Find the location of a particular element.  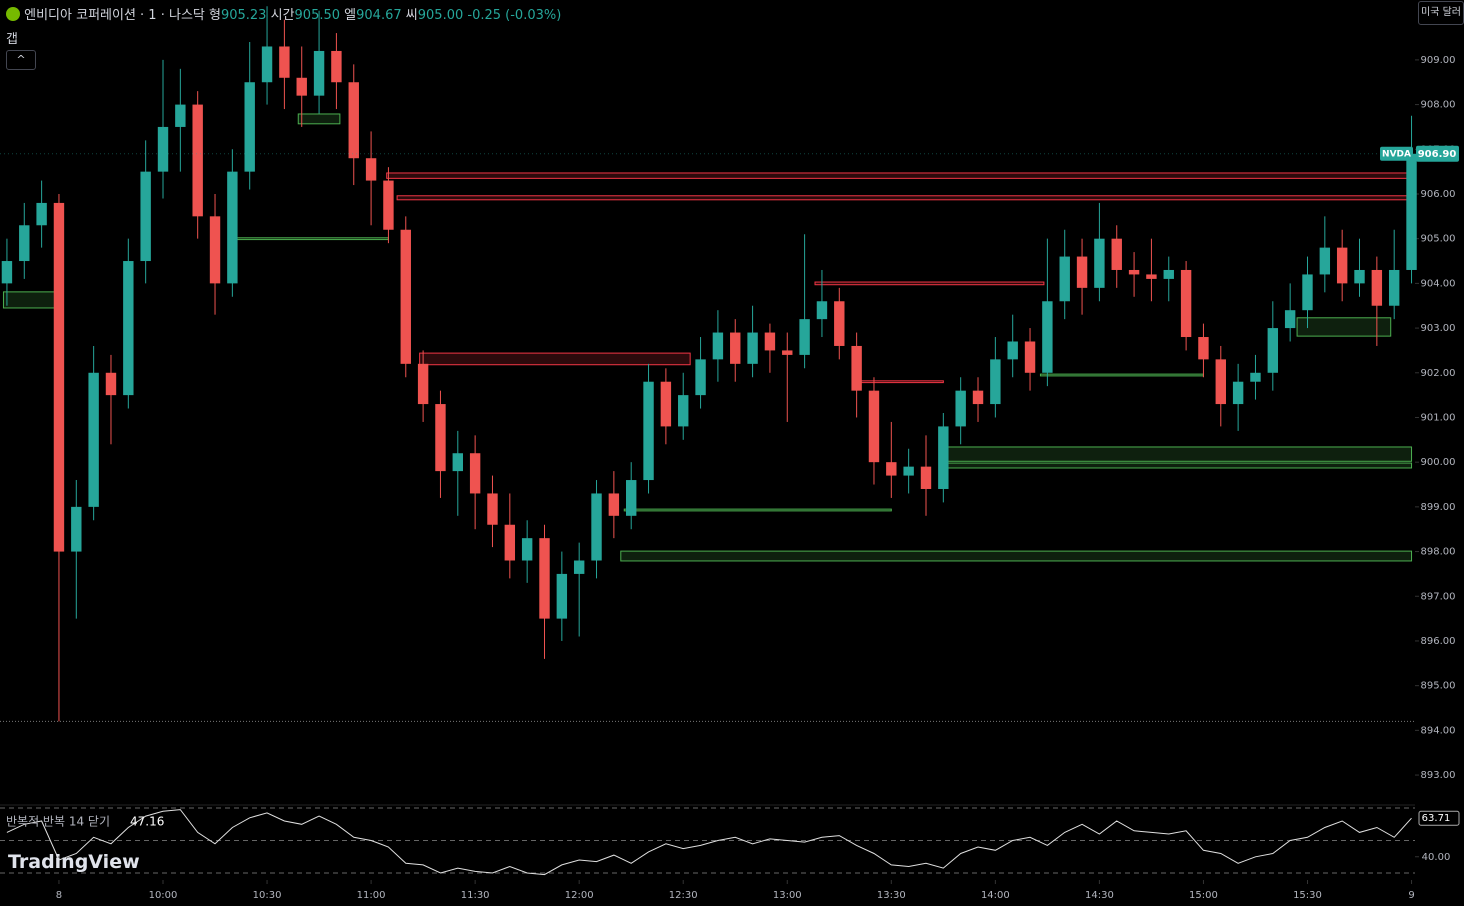

y-tick-label: 909.00 is located at coordinates (1438, 60).